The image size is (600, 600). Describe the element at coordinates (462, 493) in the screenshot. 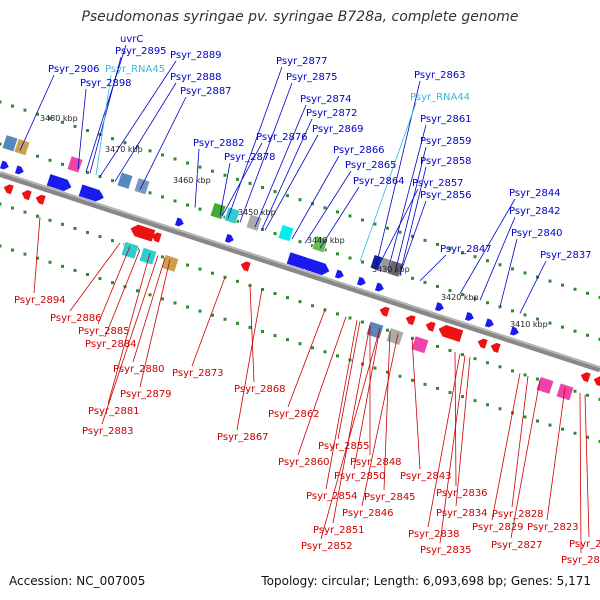

I see `gene-label: Psyr_2836` at that location.